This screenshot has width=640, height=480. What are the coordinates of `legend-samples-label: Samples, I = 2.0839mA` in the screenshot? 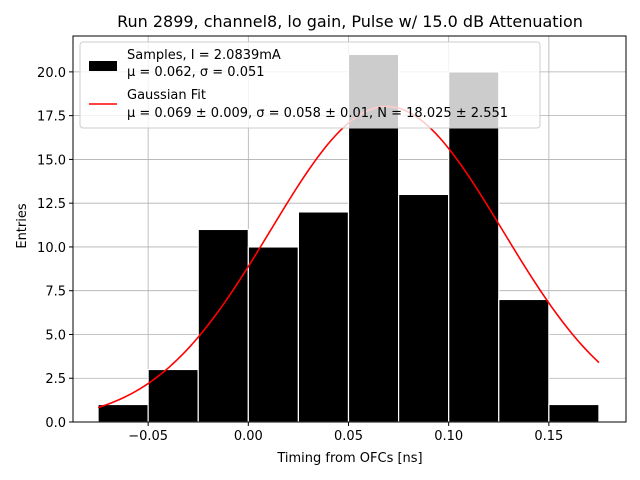 It's located at (204, 55).